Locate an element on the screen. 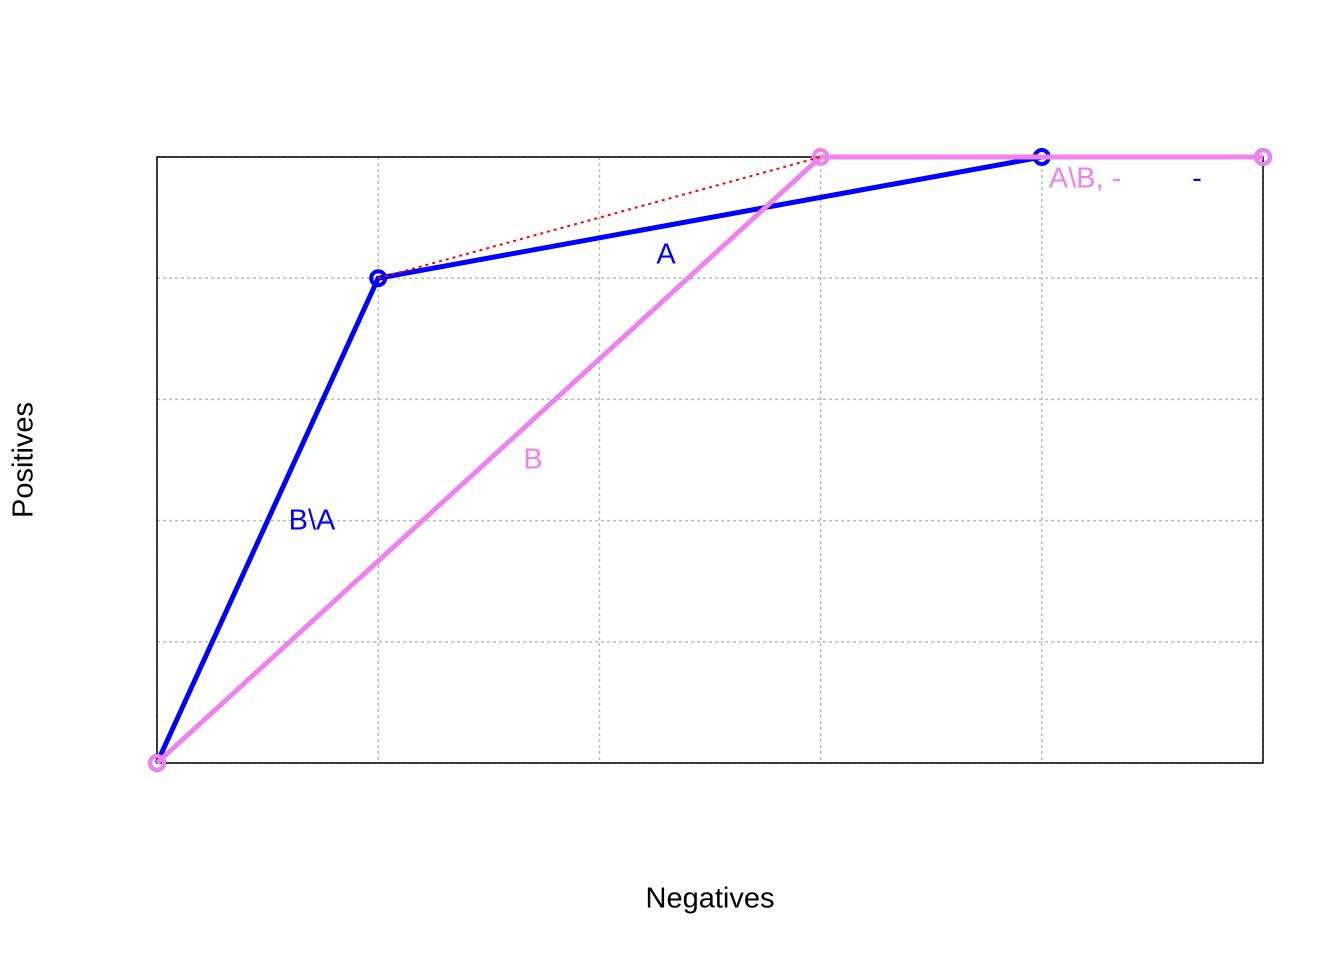  y-axis-label: Positives is located at coordinates (24, 460).